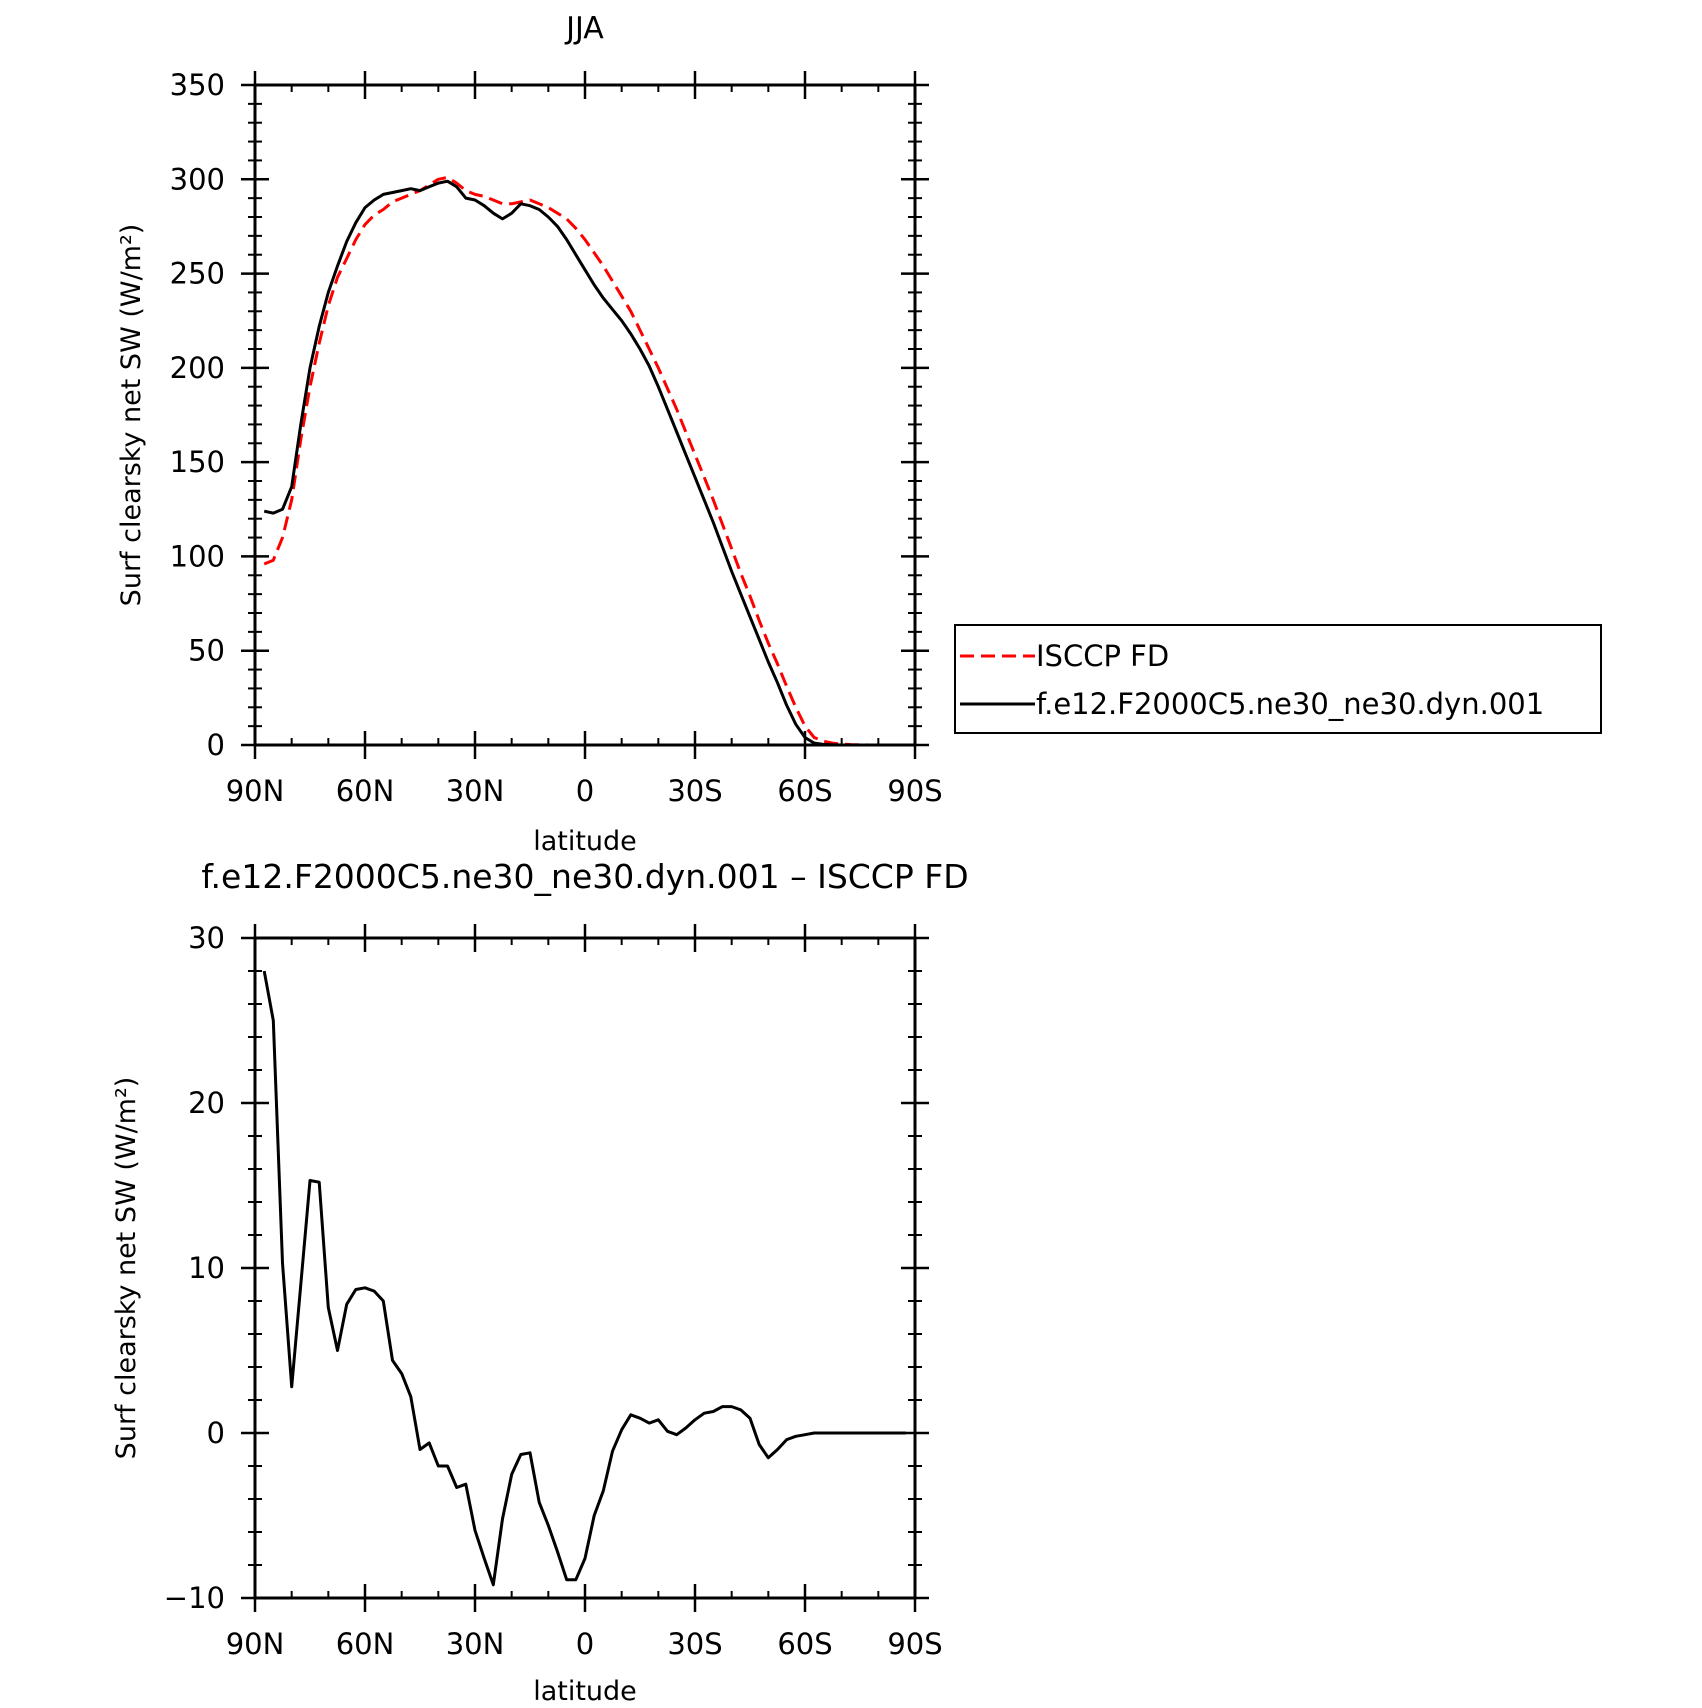 The image size is (1702, 1708). I want to click on y-tick-label: 50, so click(206, 651).